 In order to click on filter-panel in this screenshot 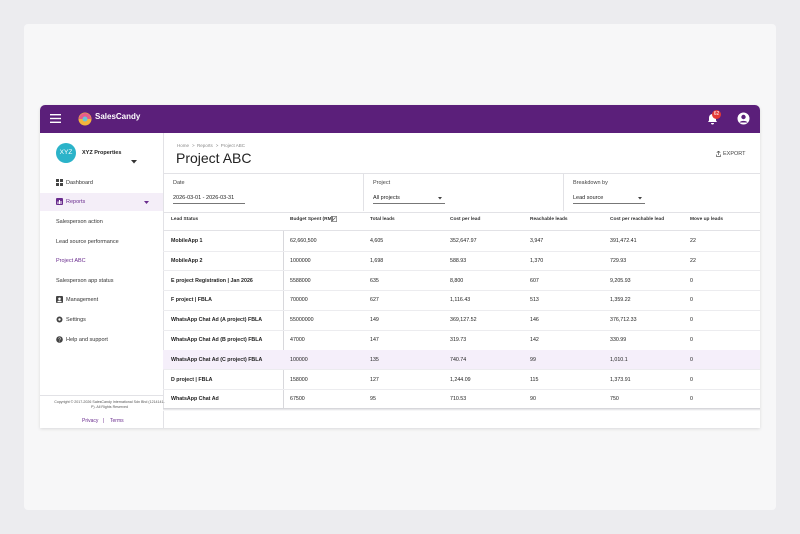, I will do `click(461, 193)`.